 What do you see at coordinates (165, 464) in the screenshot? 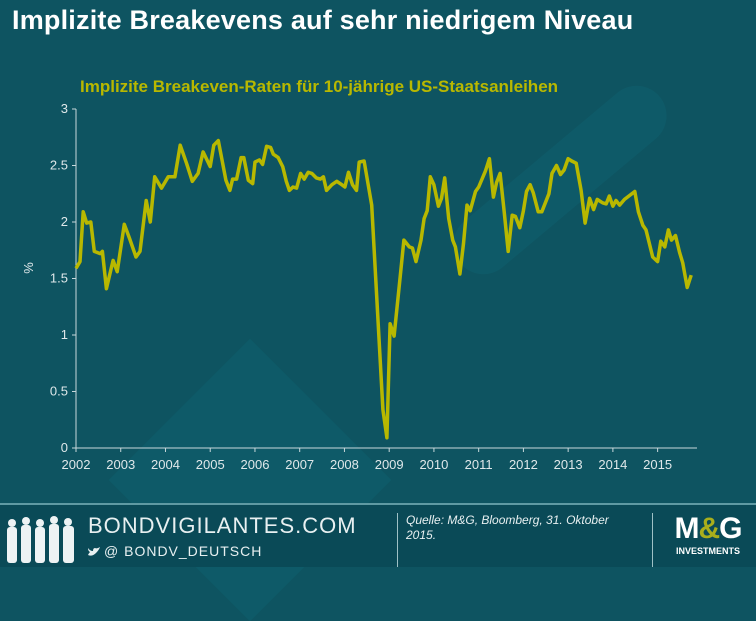
I see `x-tick-label: 2004` at bounding box center [165, 464].